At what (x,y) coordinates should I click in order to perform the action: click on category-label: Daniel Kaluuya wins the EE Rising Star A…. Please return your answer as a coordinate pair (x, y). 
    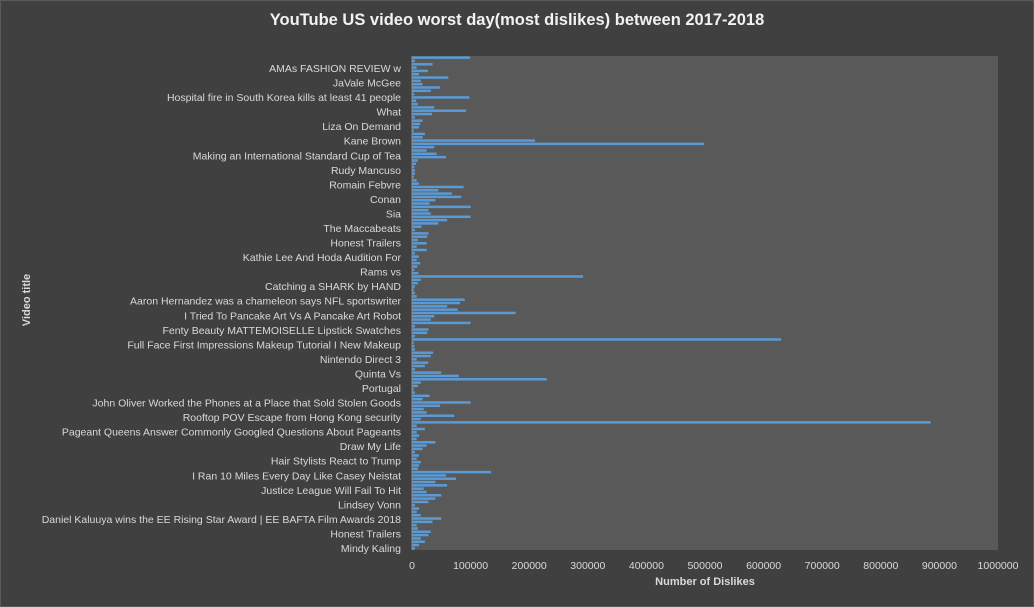
    Looking at the image, I should click on (221, 520).